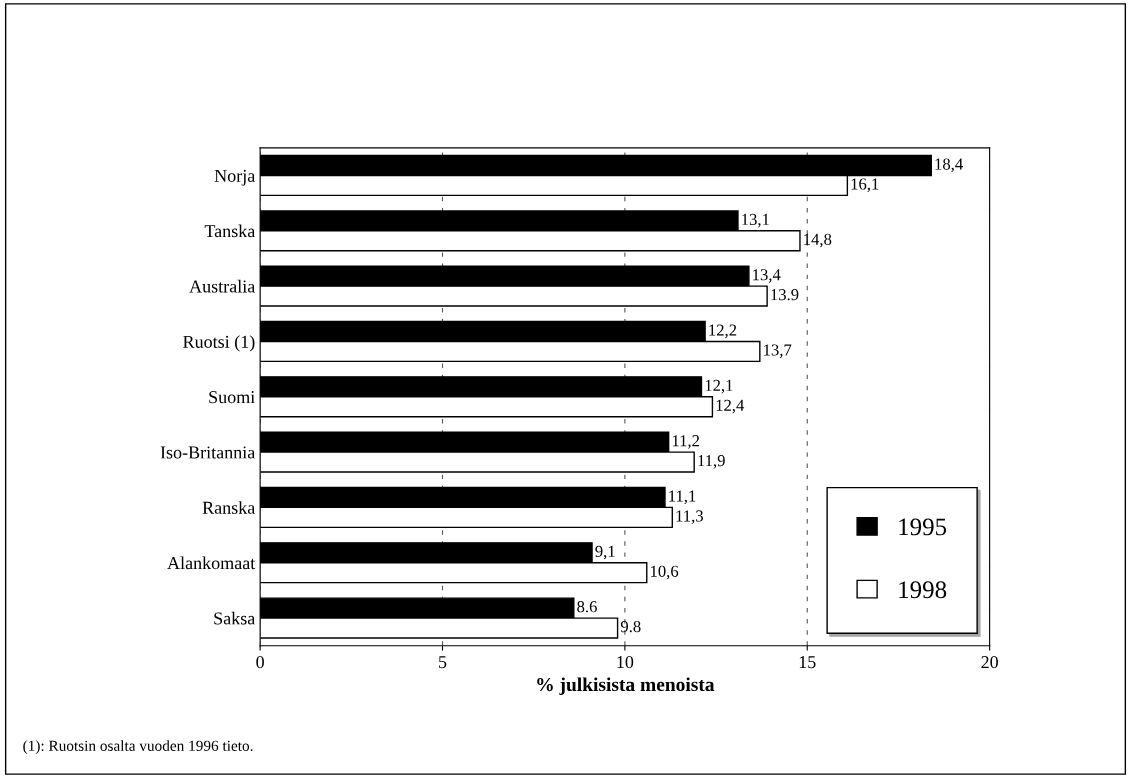 This screenshot has height=778, width=1131. What do you see at coordinates (230, 231) in the screenshot?
I see `y-tick-label: Tanska` at bounding box center [230, 231].